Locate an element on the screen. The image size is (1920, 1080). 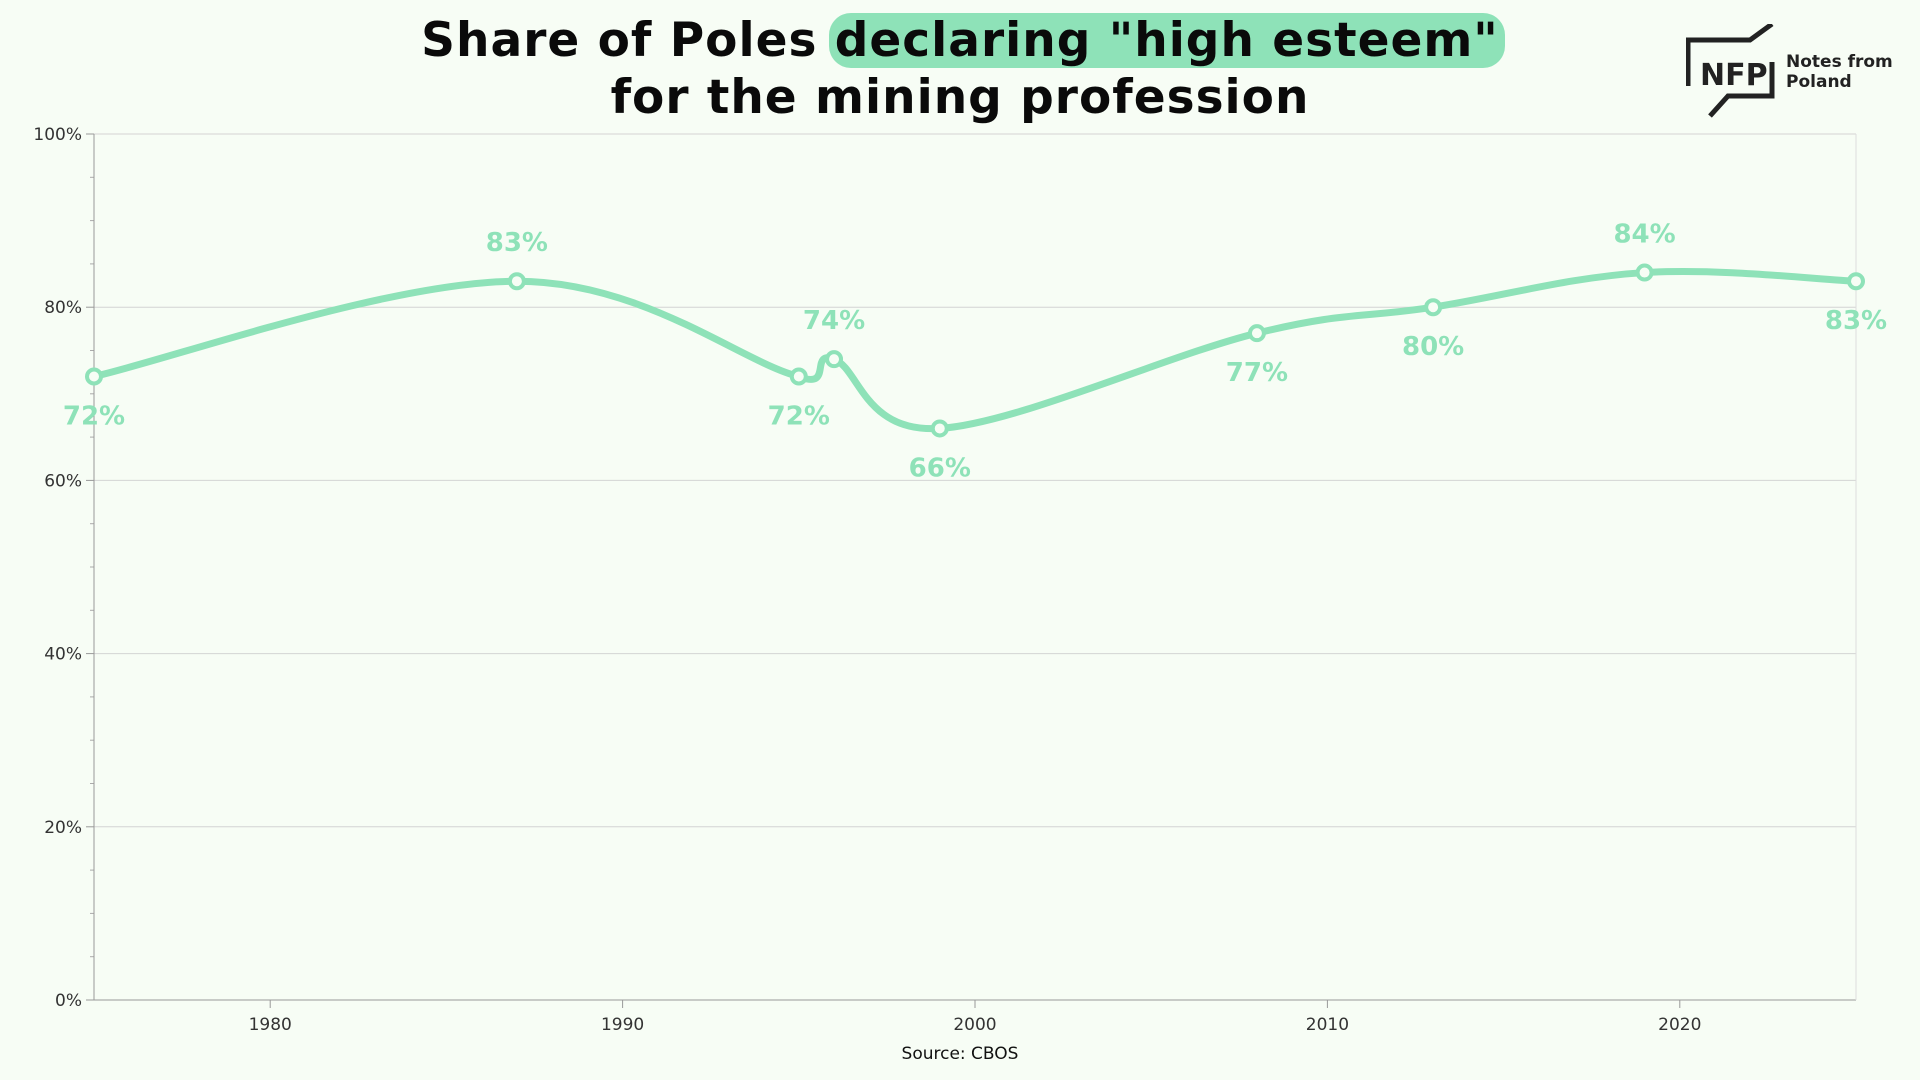
x-tick-label: 1990 is located at coordinates (622, 1025).